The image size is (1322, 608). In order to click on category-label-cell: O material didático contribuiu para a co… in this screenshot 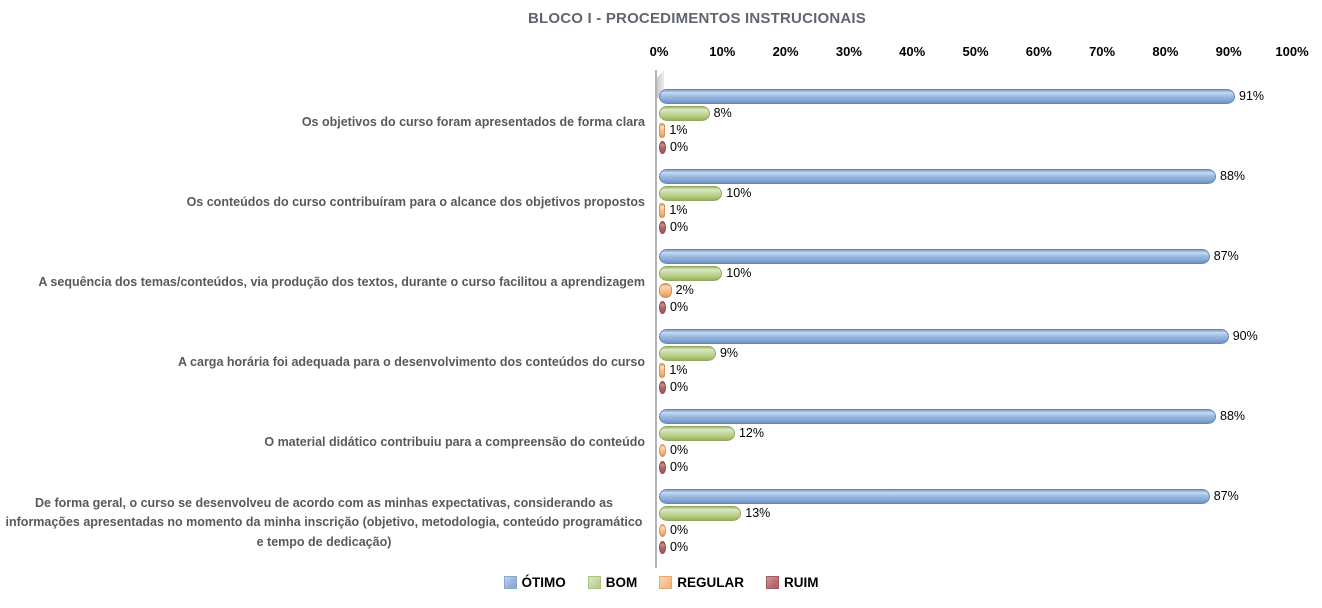, I will do `click(322, 443)`.